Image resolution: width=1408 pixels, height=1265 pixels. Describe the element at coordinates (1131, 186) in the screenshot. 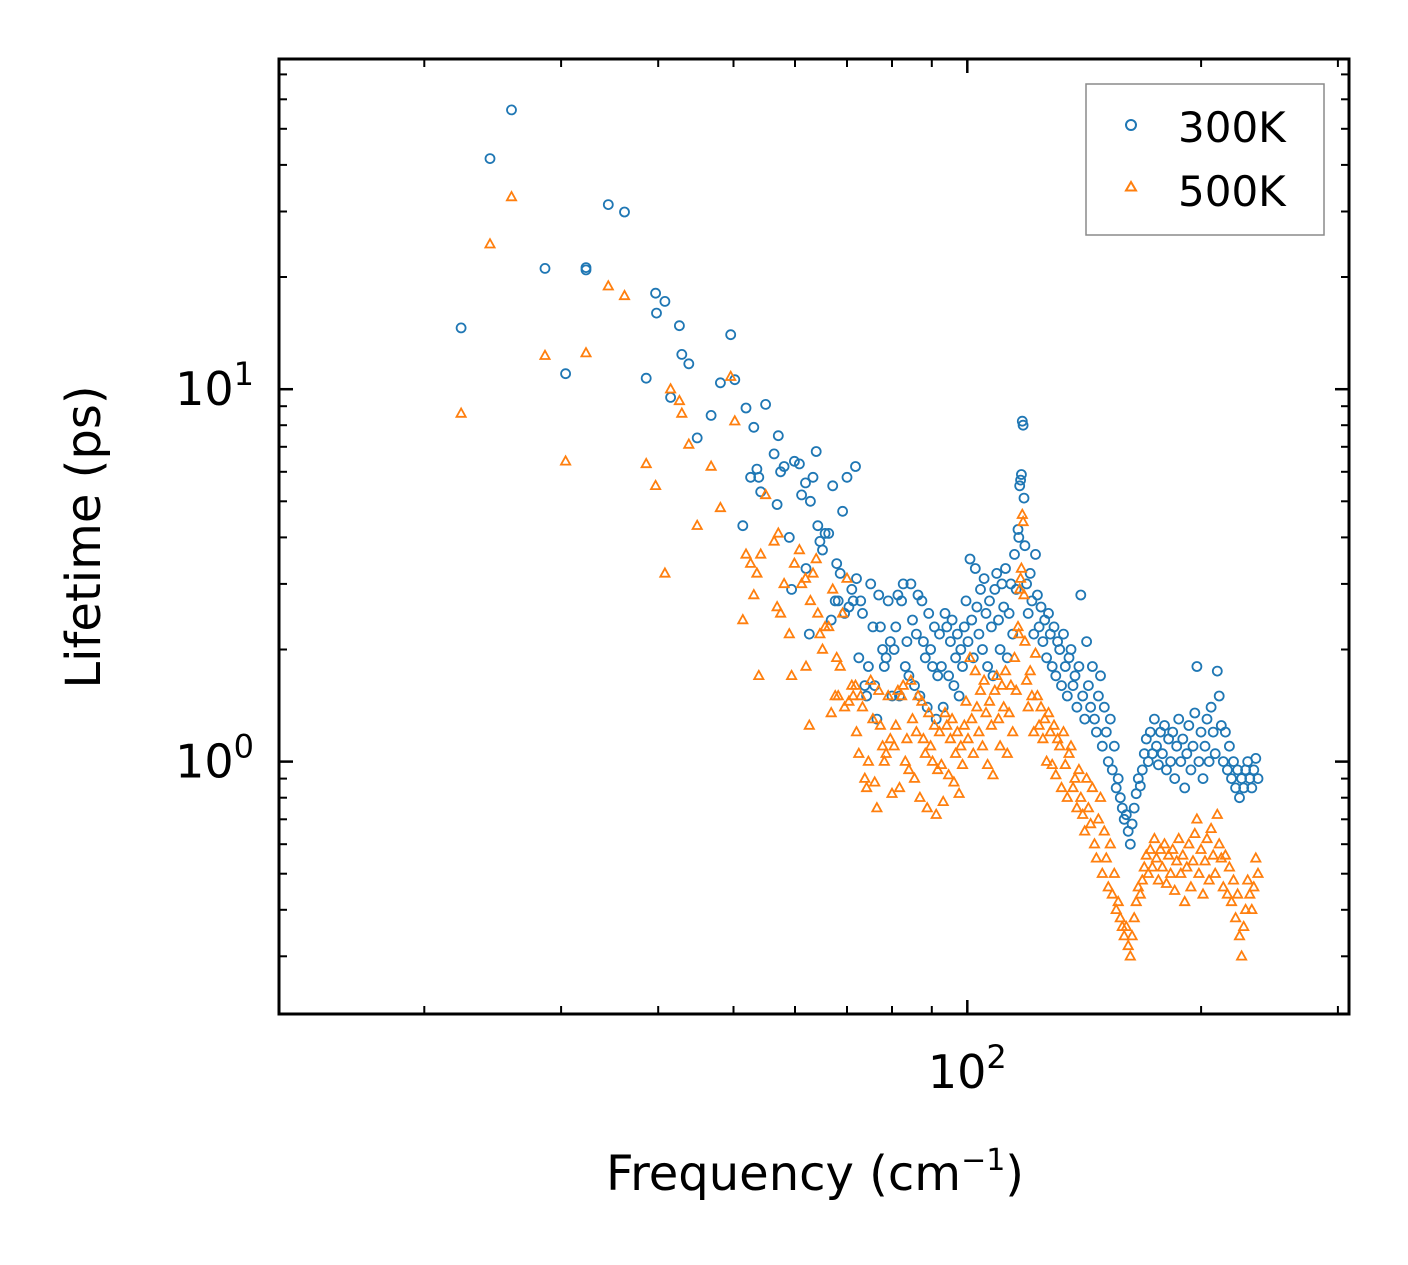

I see `legend-marker-500k` at that location.